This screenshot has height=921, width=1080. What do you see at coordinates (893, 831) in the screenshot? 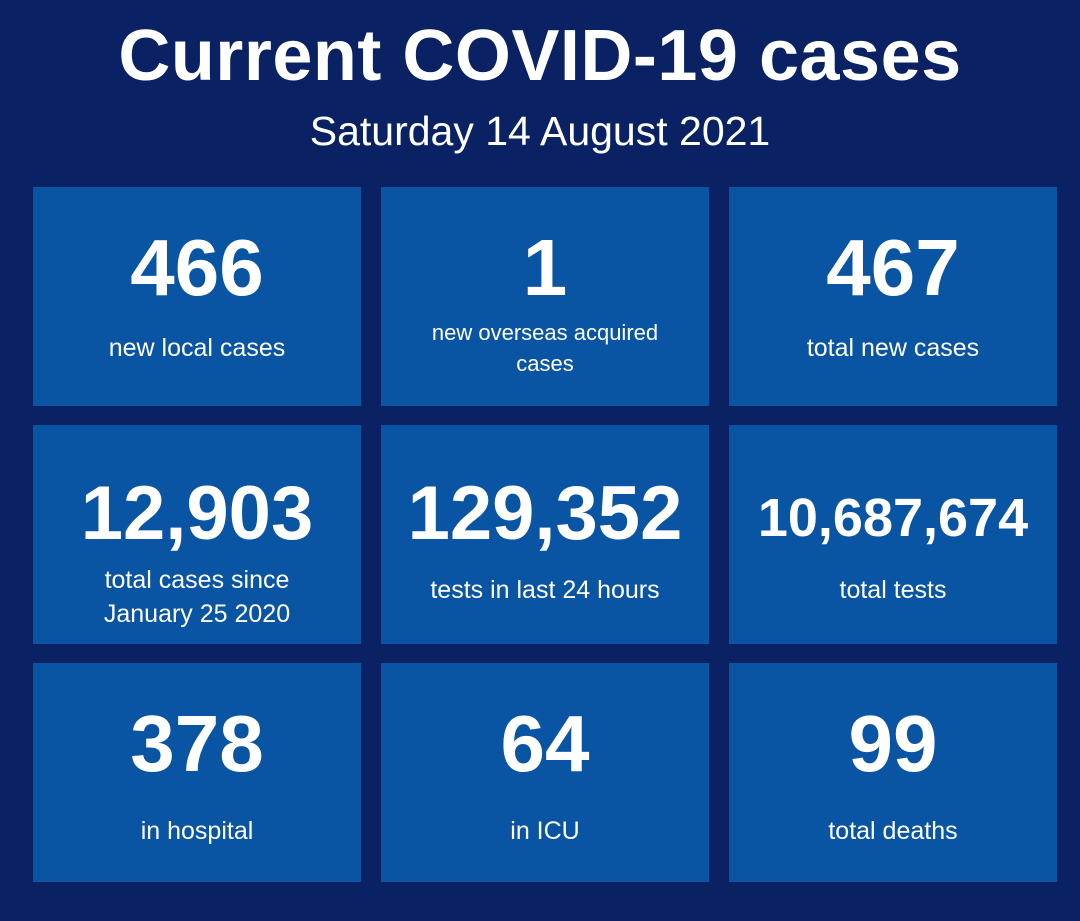
I see `stat-label: total deaths` at bounding box center [893, 831].